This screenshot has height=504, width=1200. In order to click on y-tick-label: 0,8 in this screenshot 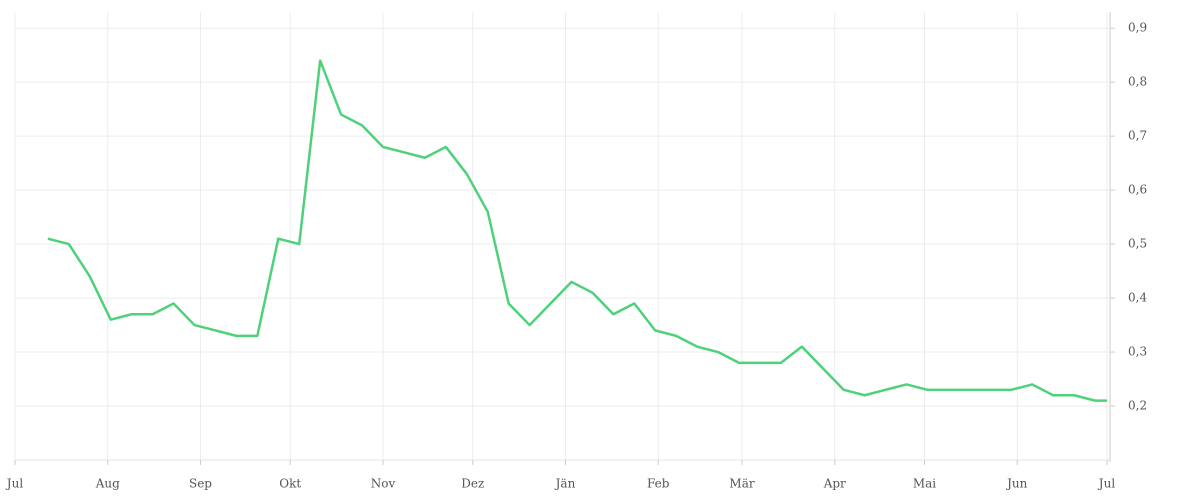, I will do `click(1137, 82)`.